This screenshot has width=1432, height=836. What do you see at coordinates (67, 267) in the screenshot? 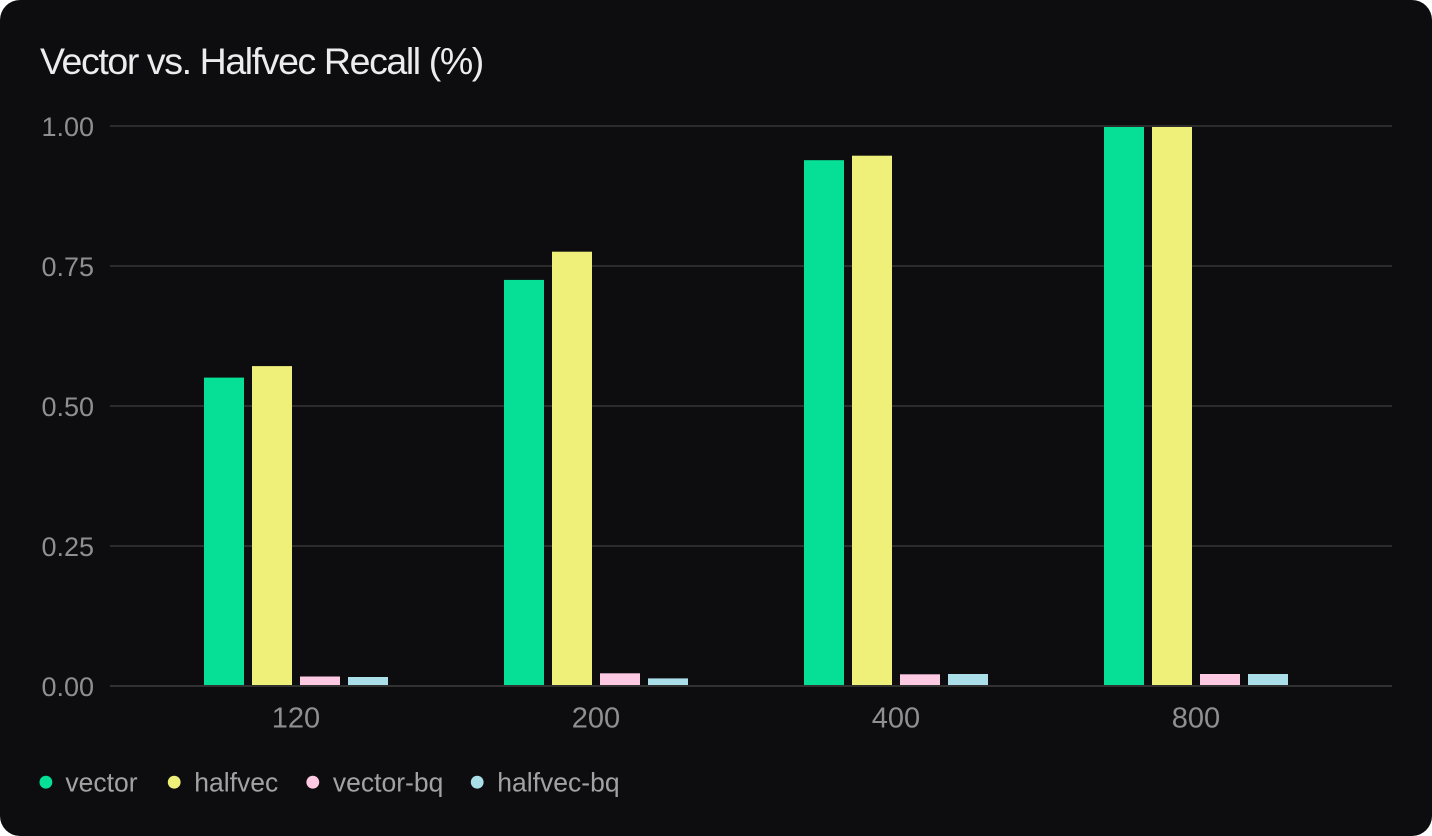
I see `svg-text: 0.75` at bounding box center [67, 267].